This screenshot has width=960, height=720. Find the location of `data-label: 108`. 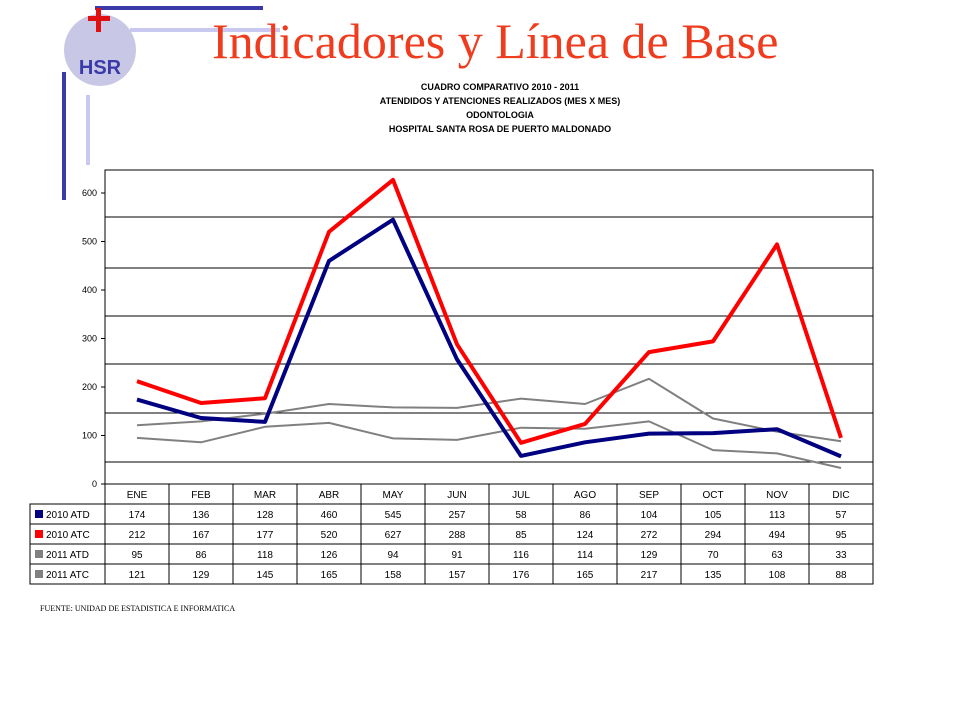

data-label: 108 is located at coordinates (777, 575).